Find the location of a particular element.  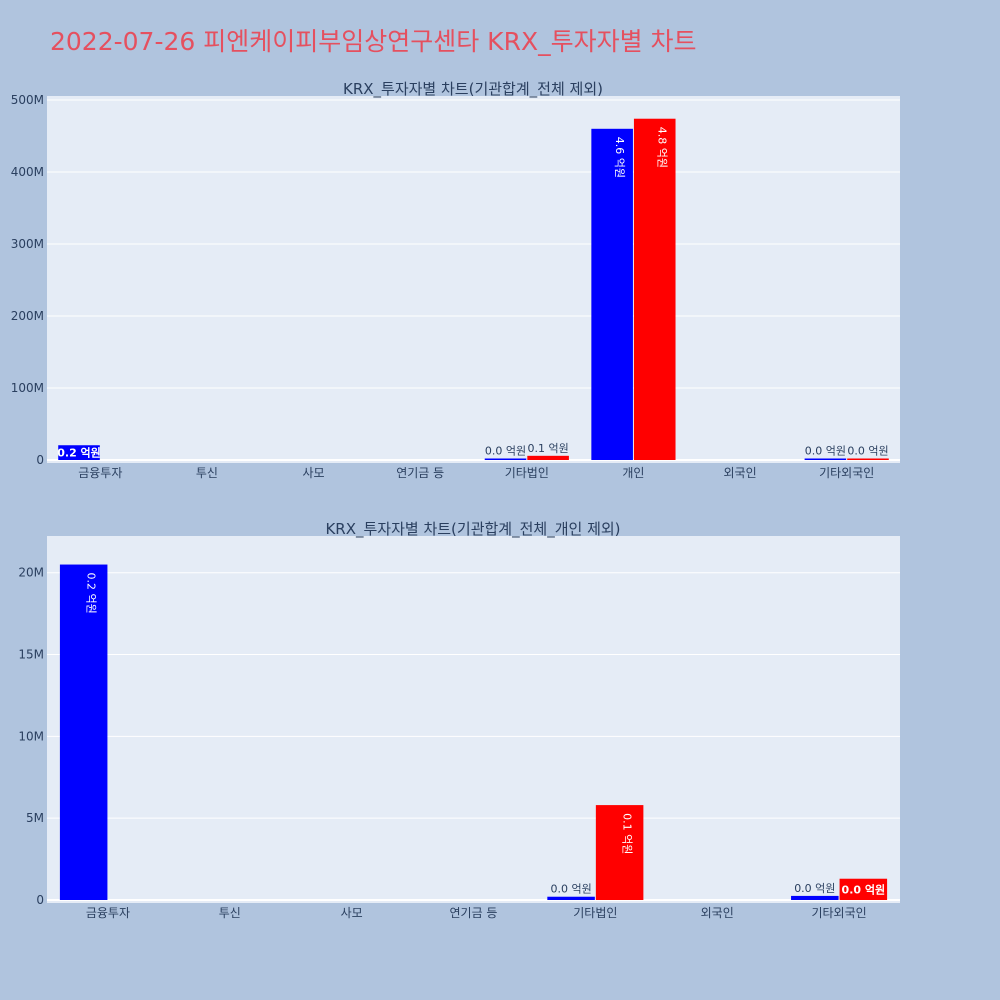

y-tick-label: 200M is located at coordinates (27, 316).